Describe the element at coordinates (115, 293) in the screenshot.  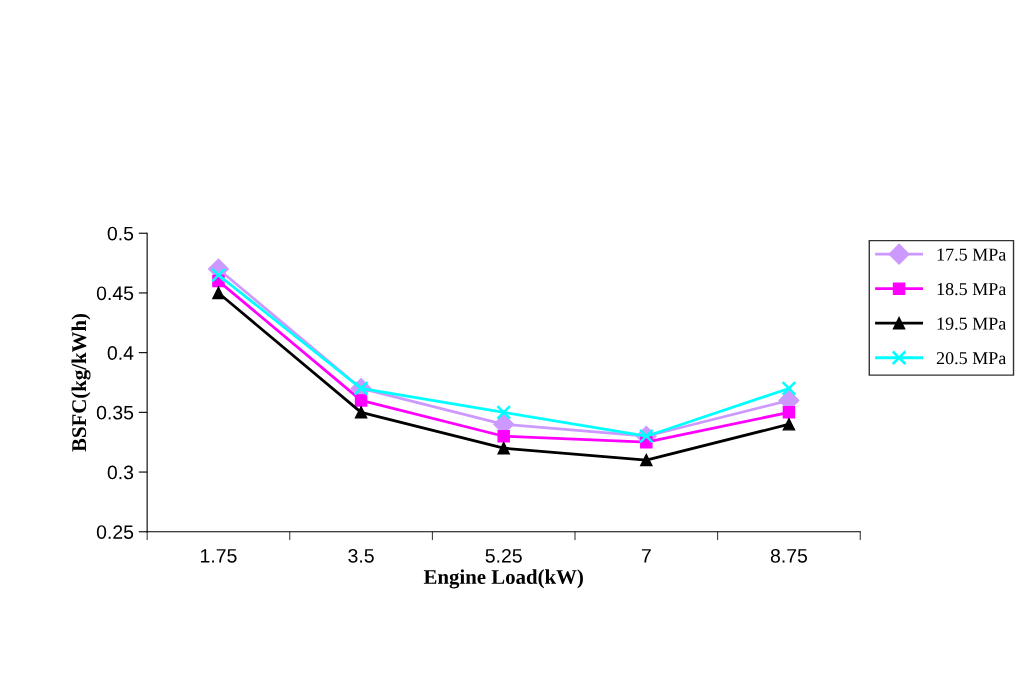
I see `y-tick-label: 0.45` at that location.